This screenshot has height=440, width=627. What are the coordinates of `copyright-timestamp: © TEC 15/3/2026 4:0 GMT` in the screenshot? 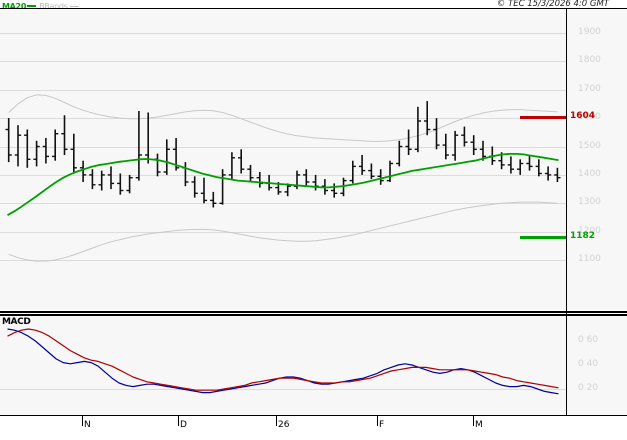 It's located at (552, 4).